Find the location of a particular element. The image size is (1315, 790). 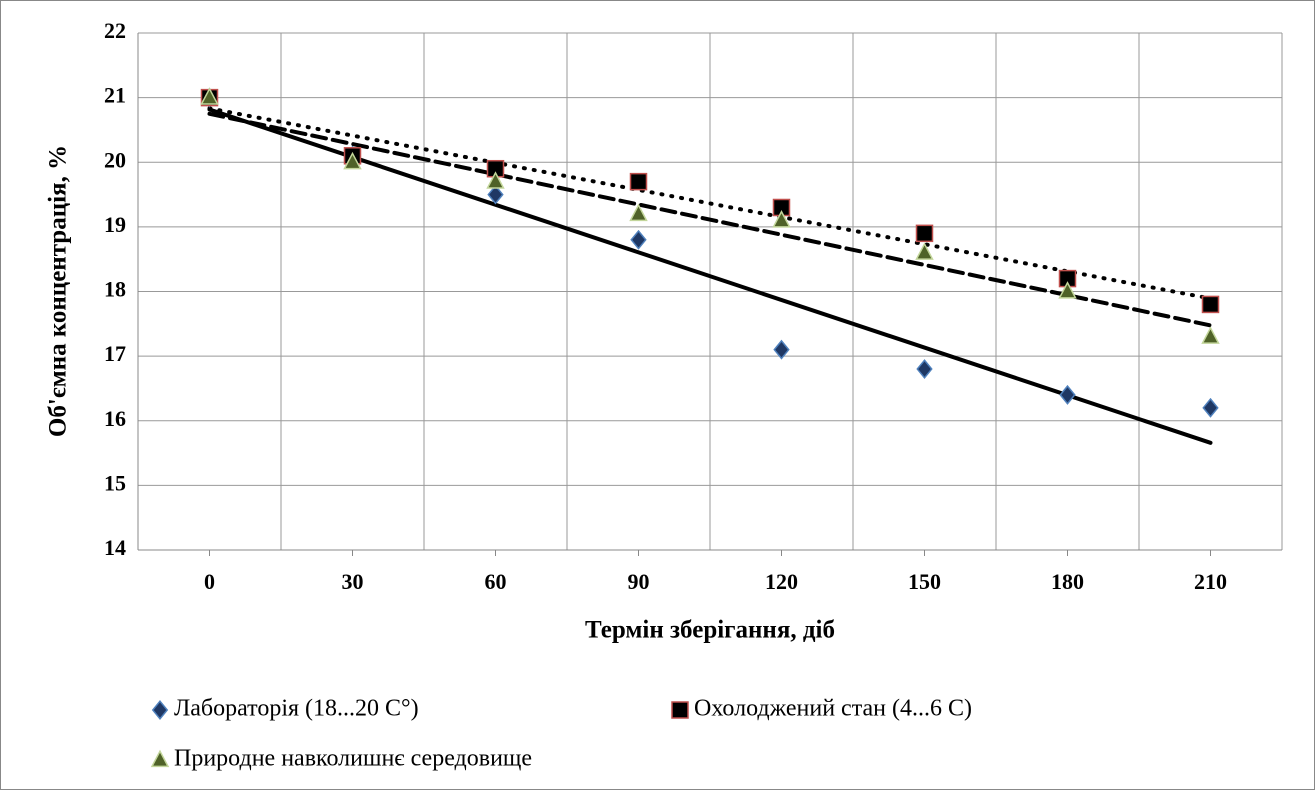

legend-label: Охолоджений стан (4...6 С) is located at coordinates (833, 709).